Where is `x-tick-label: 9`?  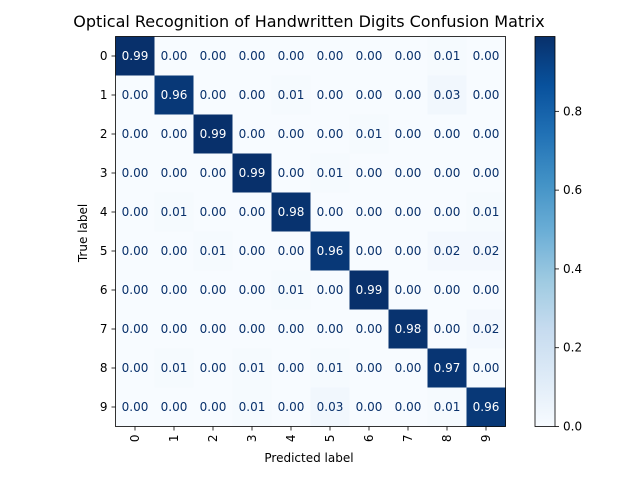
x-tick-label: 9 is located at coordinates (486, 439).